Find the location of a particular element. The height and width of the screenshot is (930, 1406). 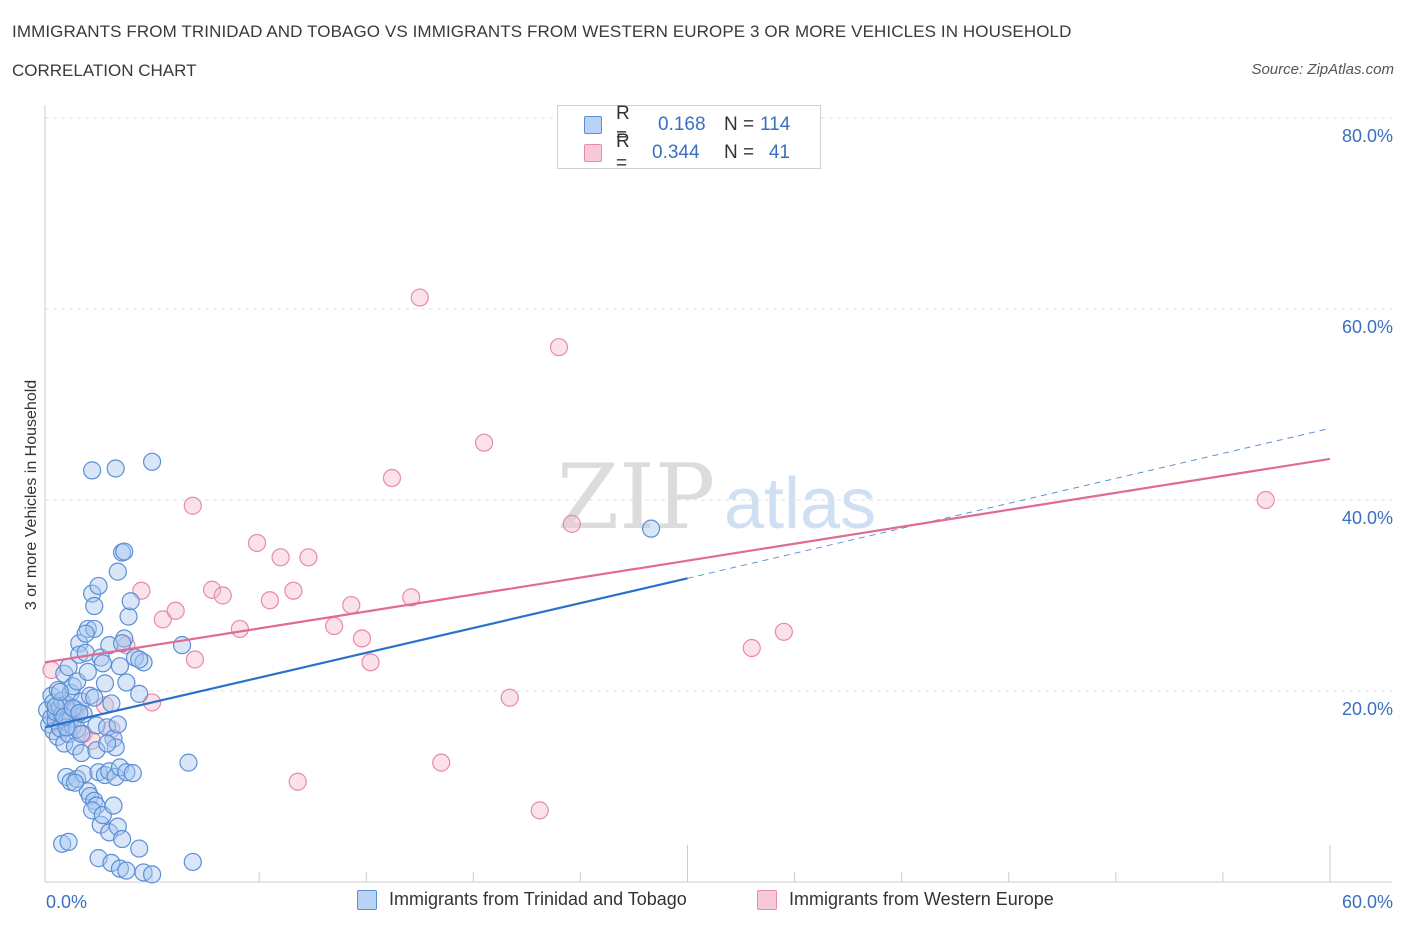

legend-swatch-pink is located at coordinates (593, 153).